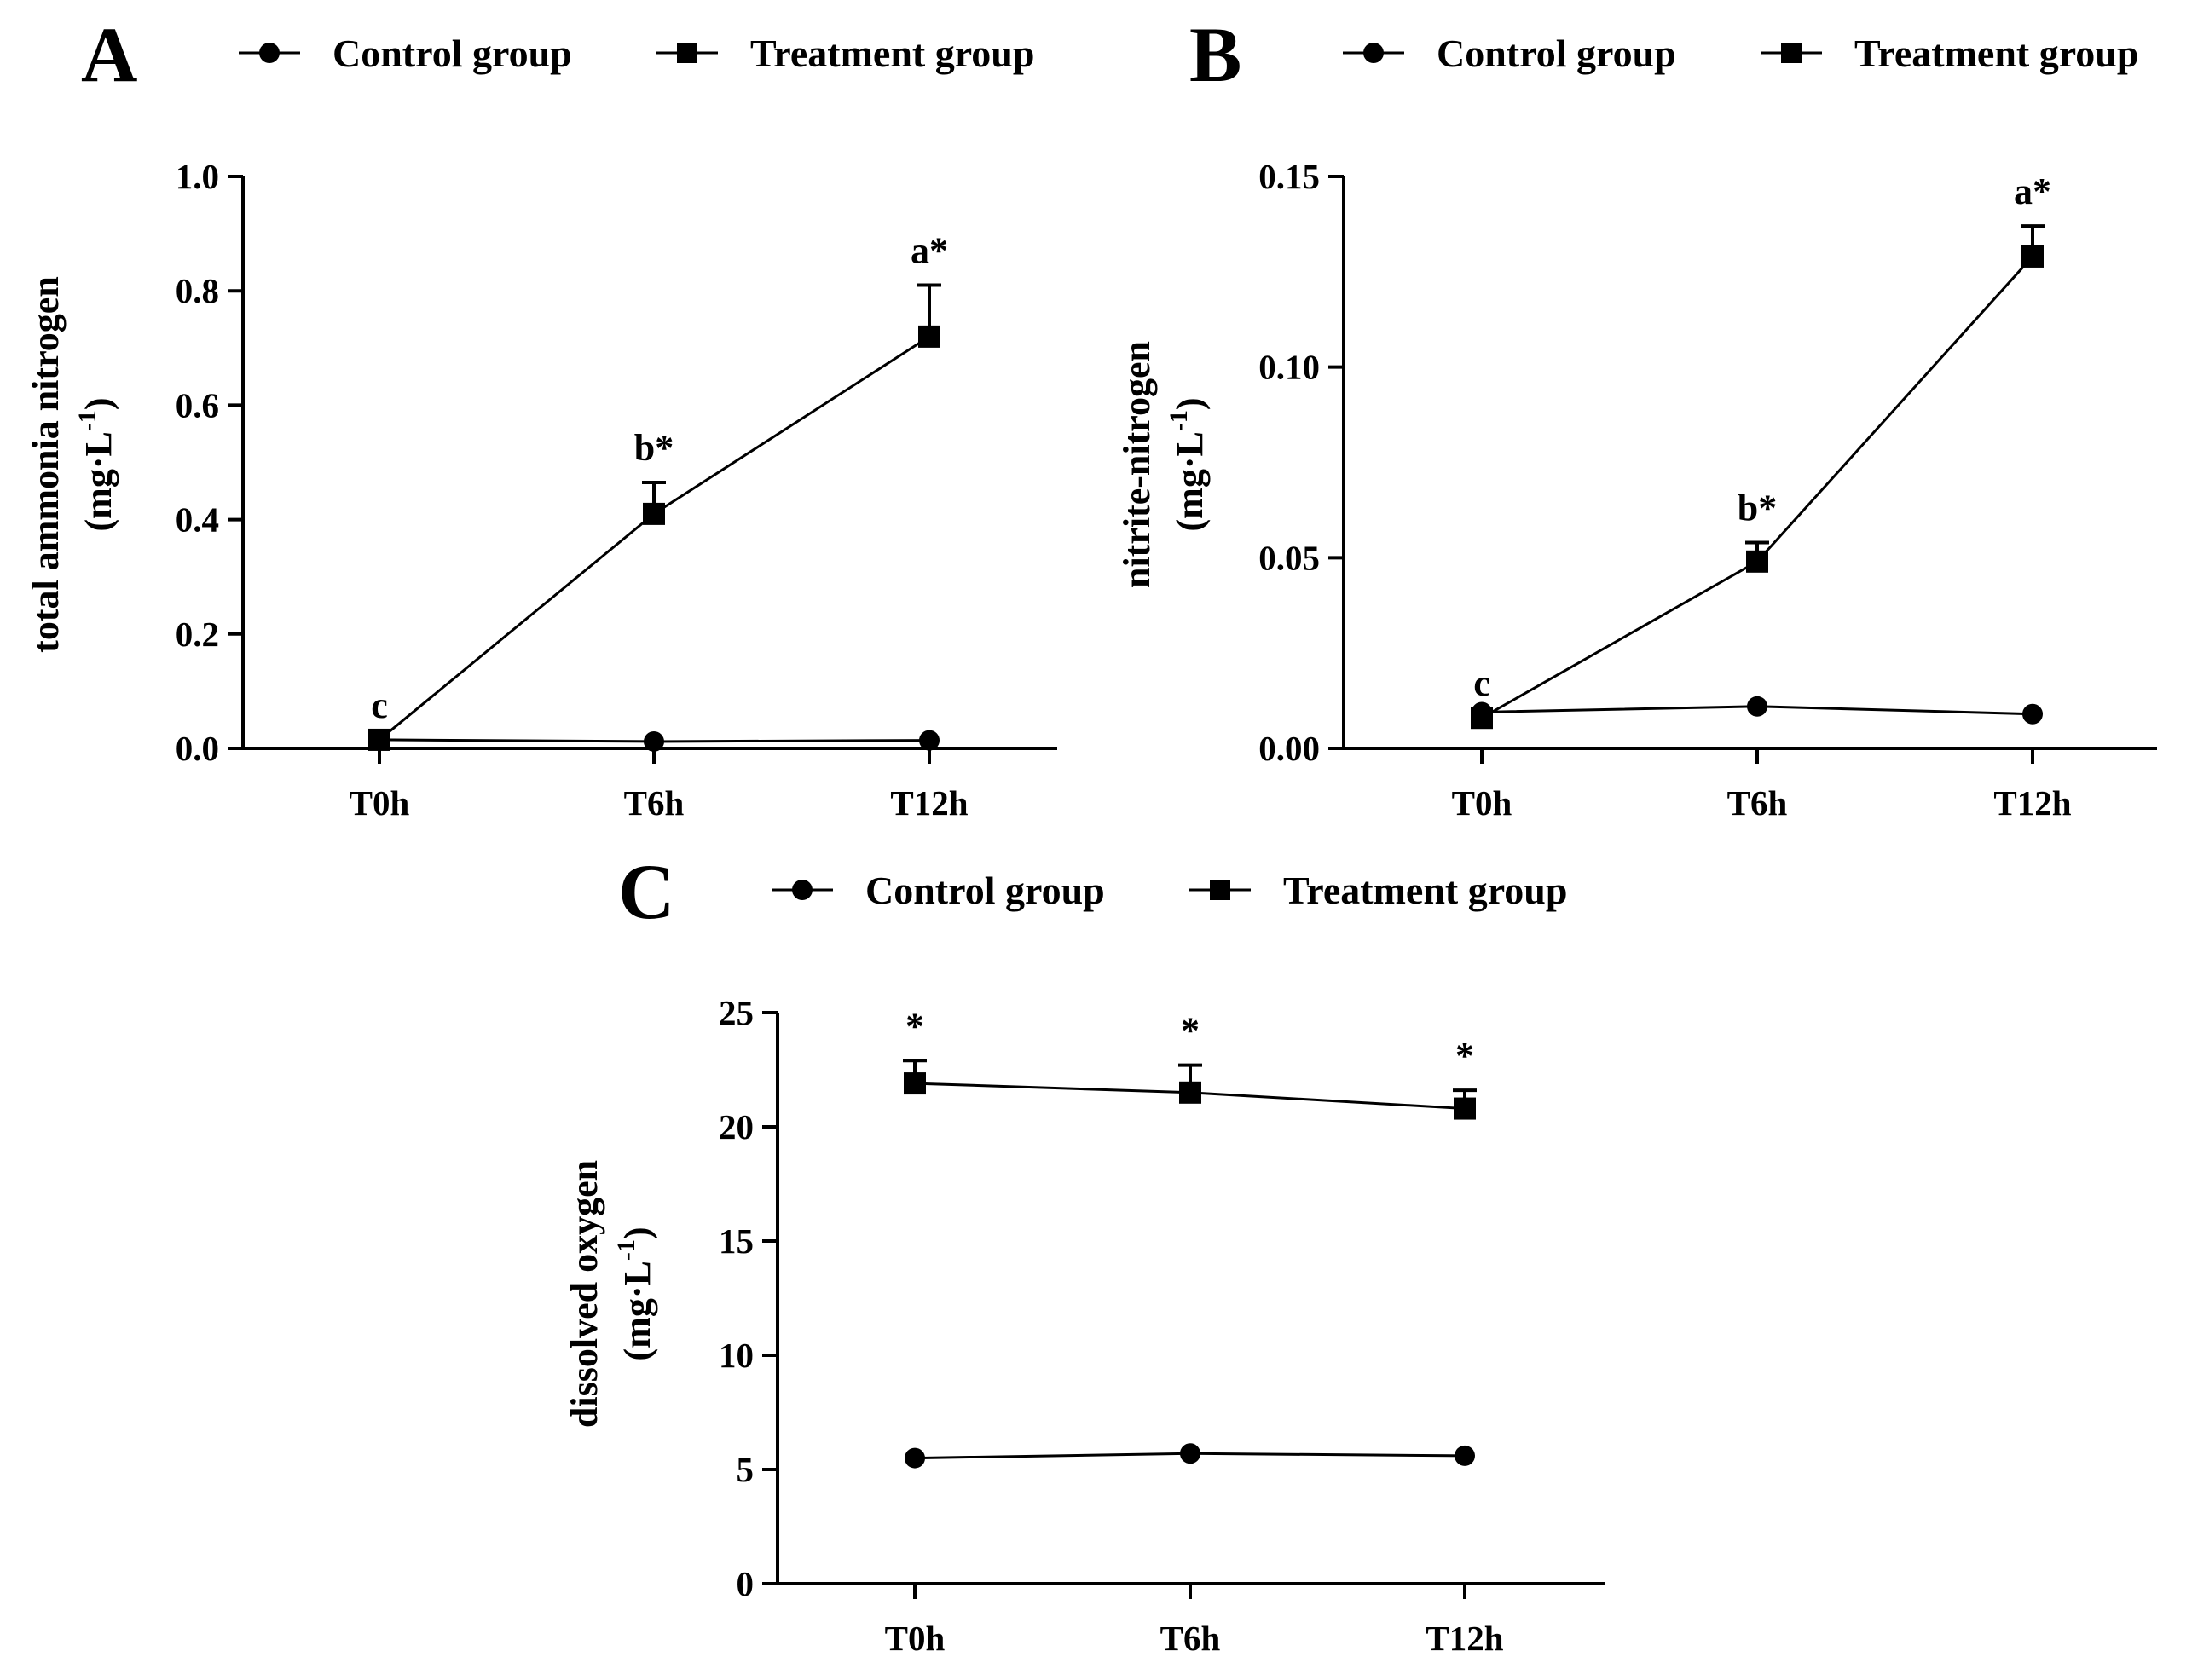  I want to click on y-axis-label-line1: total ammonia nitrogen, so click(46, 464).